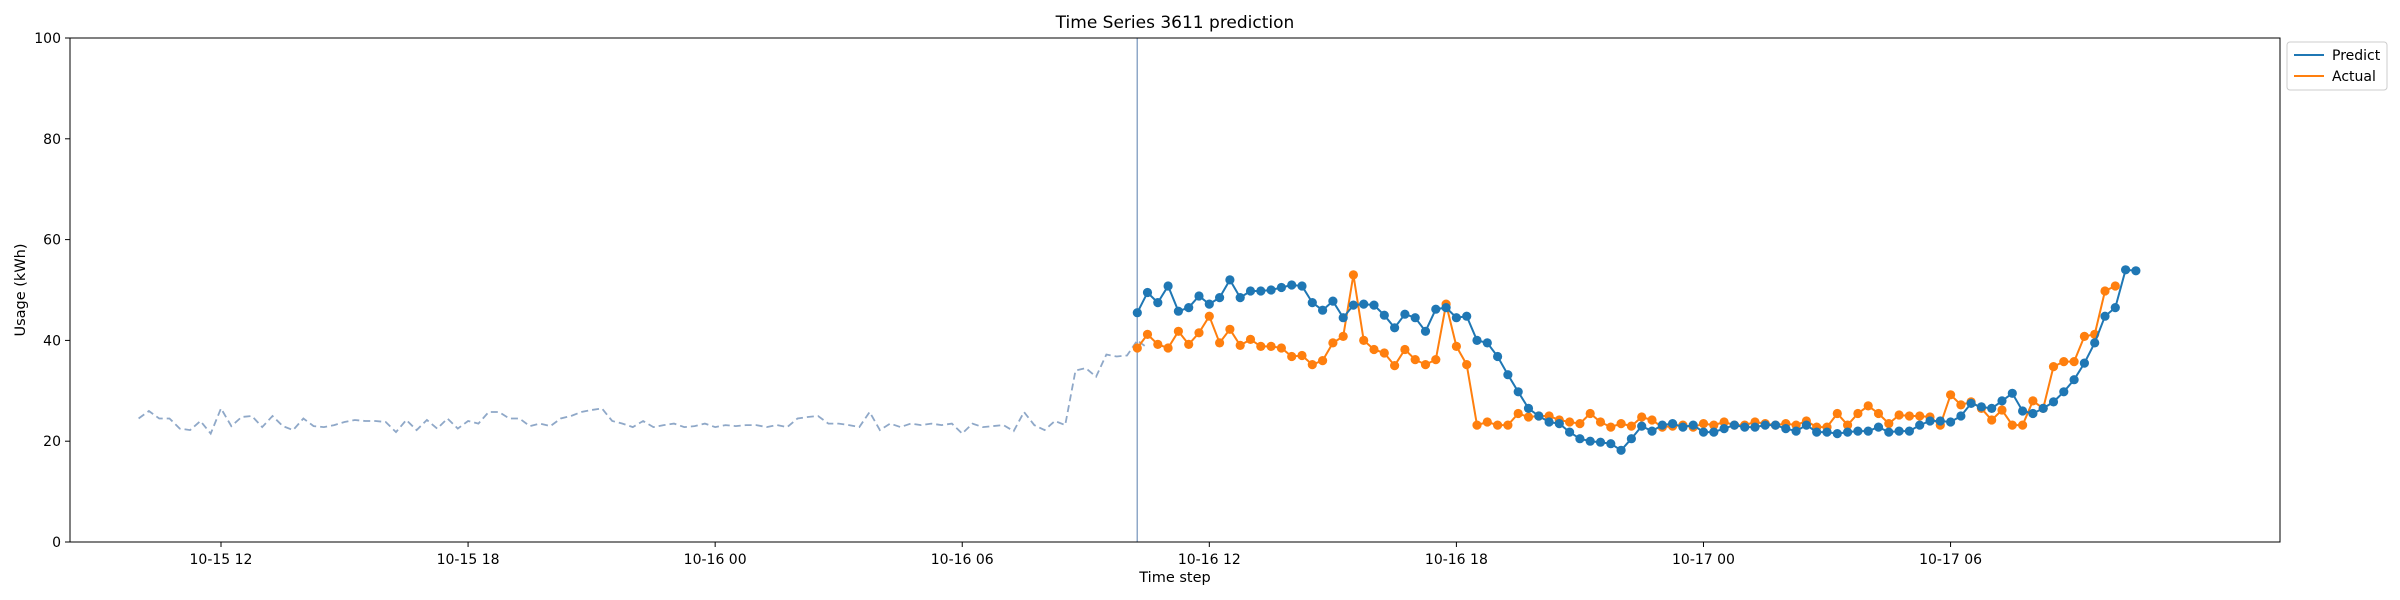 The image size is (2400, 600). I want to click on x-axis-title: Time step, so click(1174, 578).